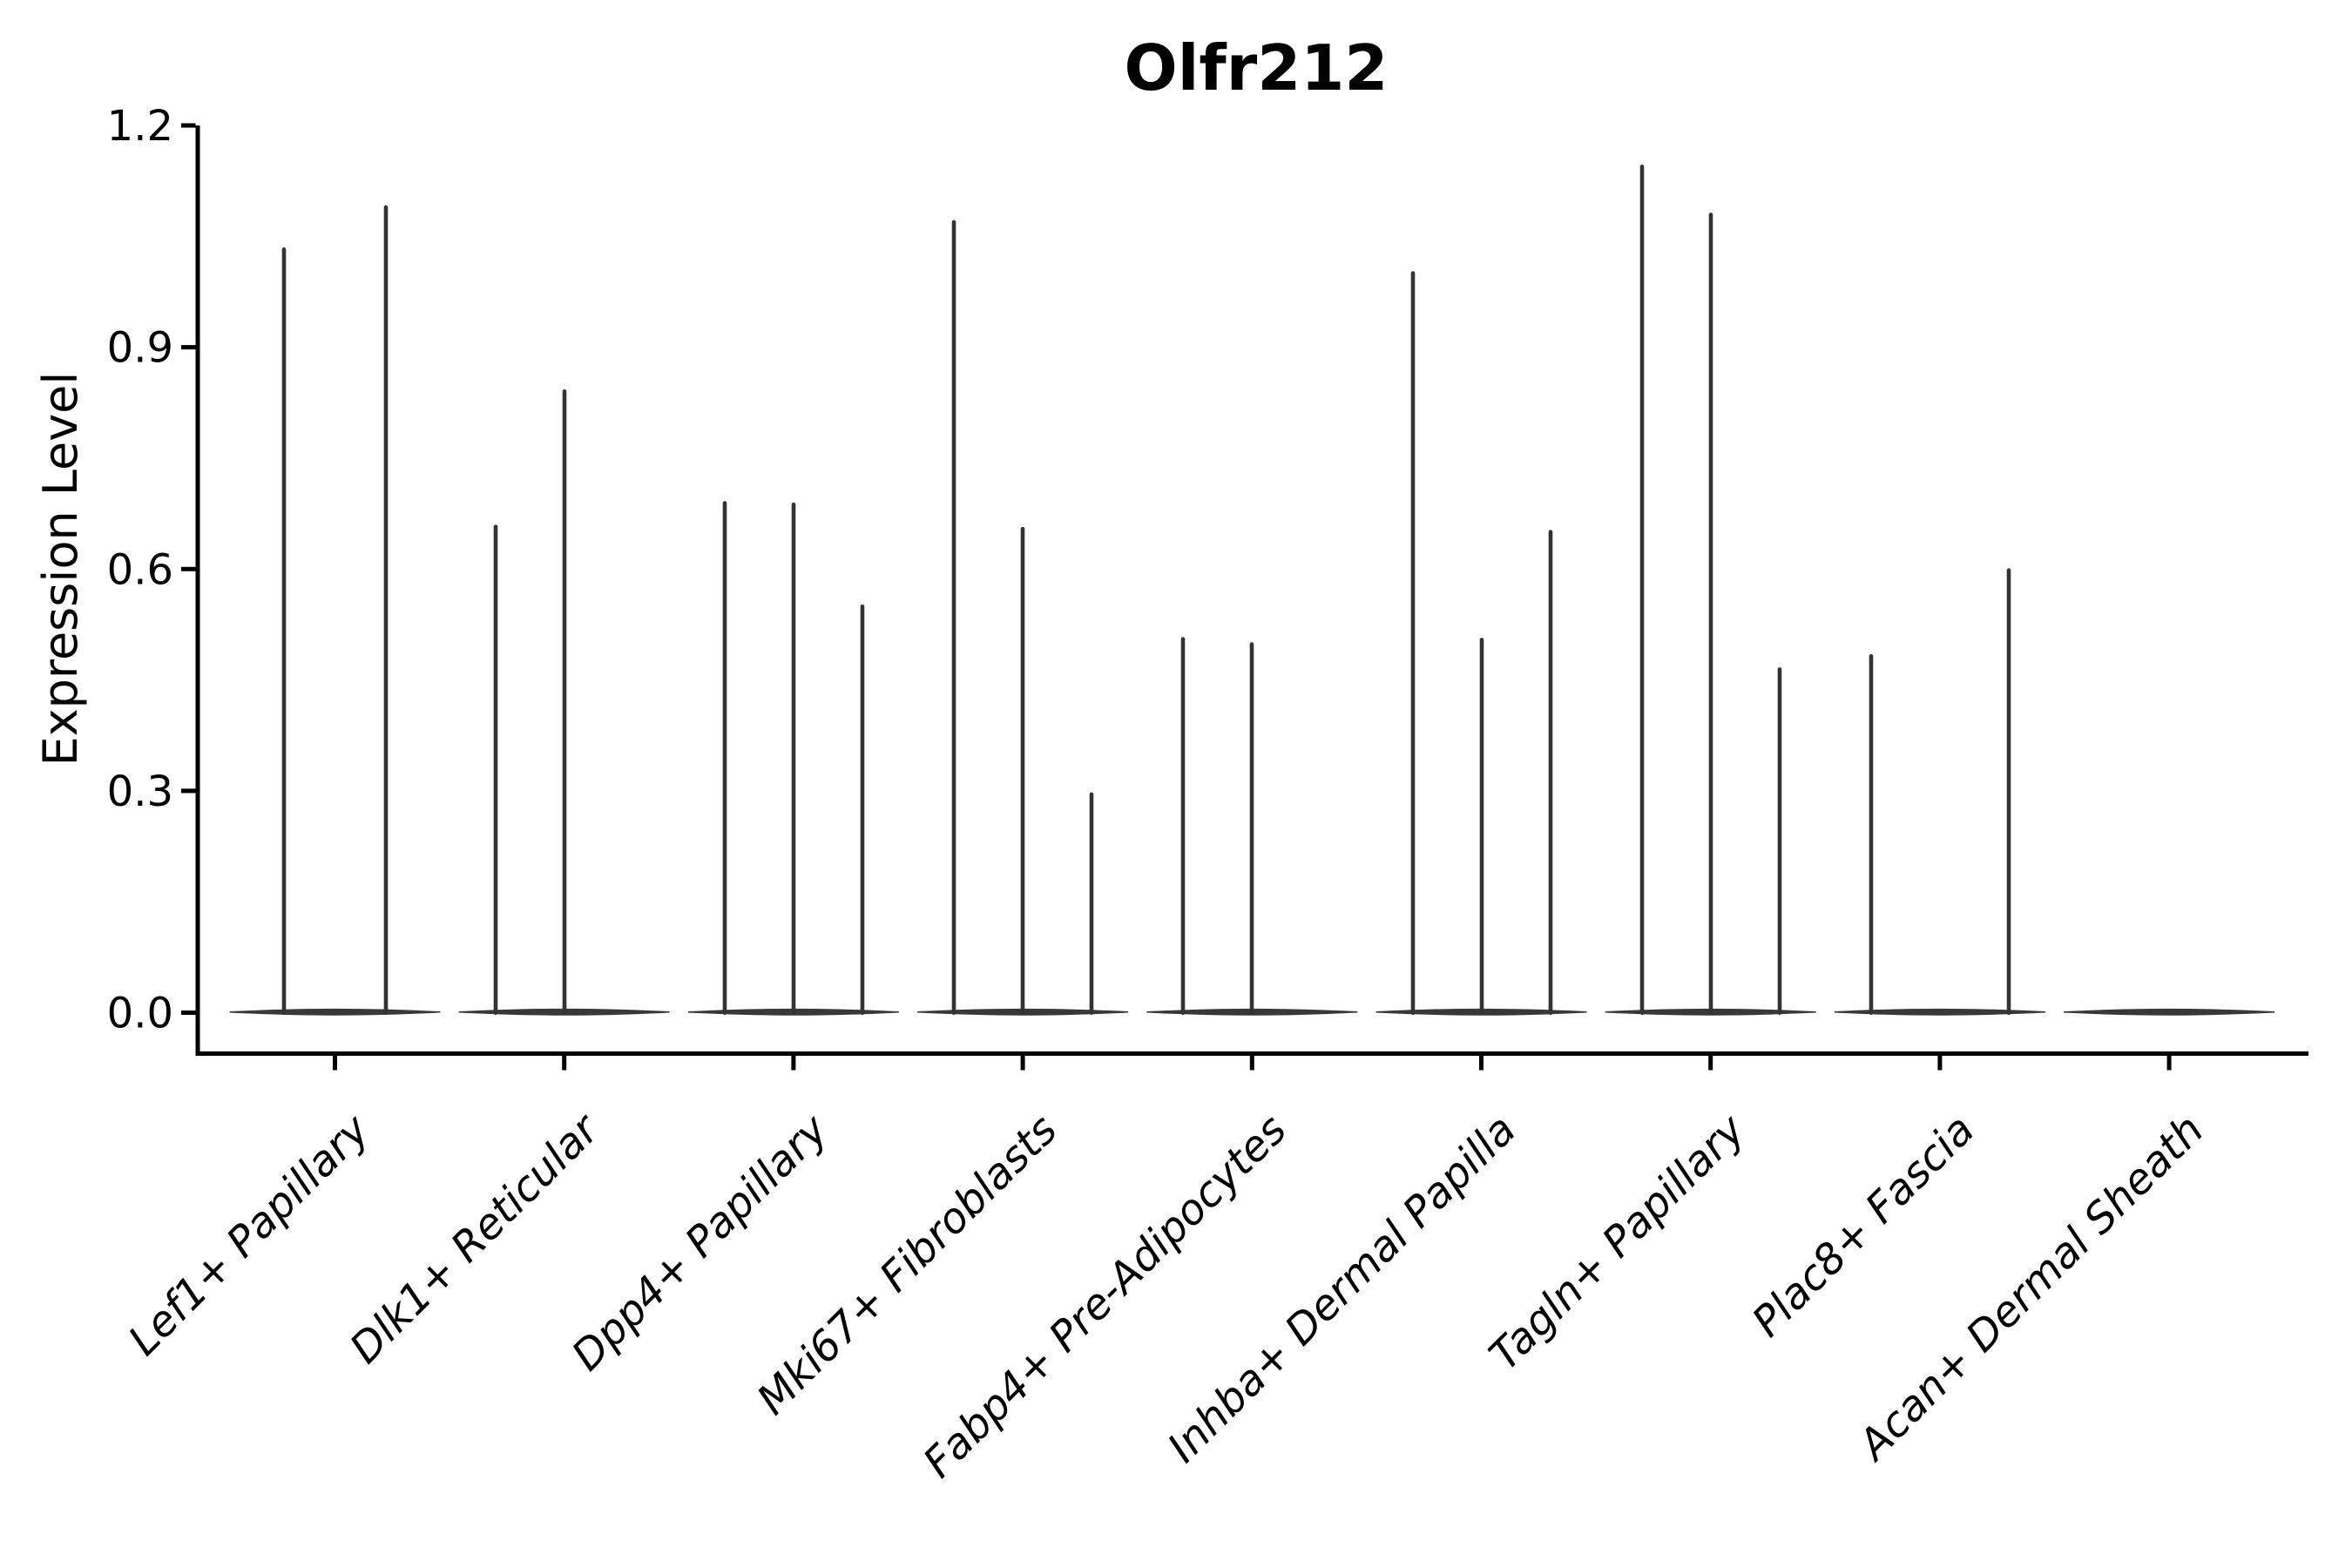 The image size is (2352, 1568). I want to click on y-tick-label: 0.0, so click(140, 1014).